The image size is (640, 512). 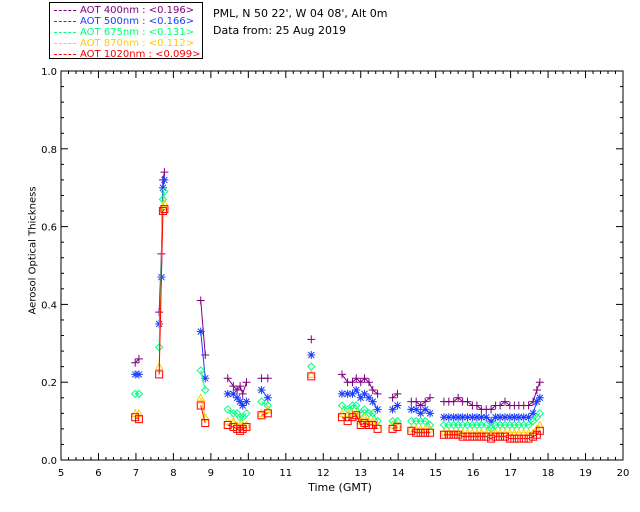 I want to click on y-tick-label: 0.0, so click(x=49, y=461).